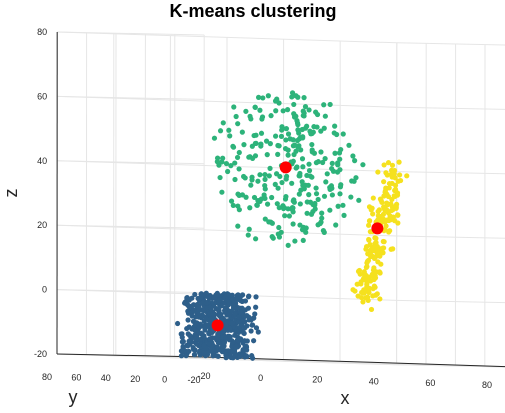 This screenshot has width=505, height=413. I want to click on z-axis-label: z, so click(11, 193).